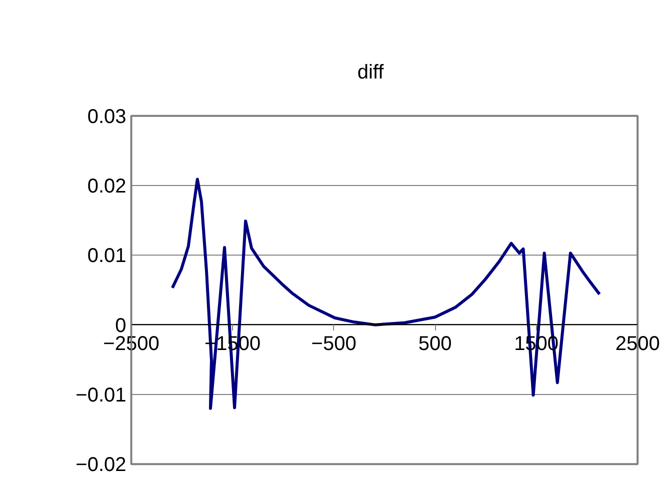 The image size is (670, 501). Describe the element at coordinates (101, 395) in the screenshot. I see `y-tick-label: −0.01` at that location.